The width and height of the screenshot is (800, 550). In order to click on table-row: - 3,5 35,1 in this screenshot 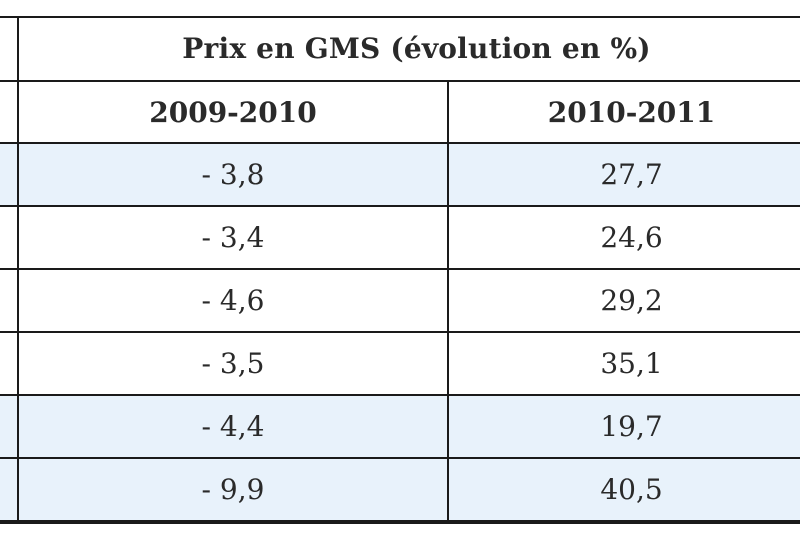, I will do `click(400, 363)`.